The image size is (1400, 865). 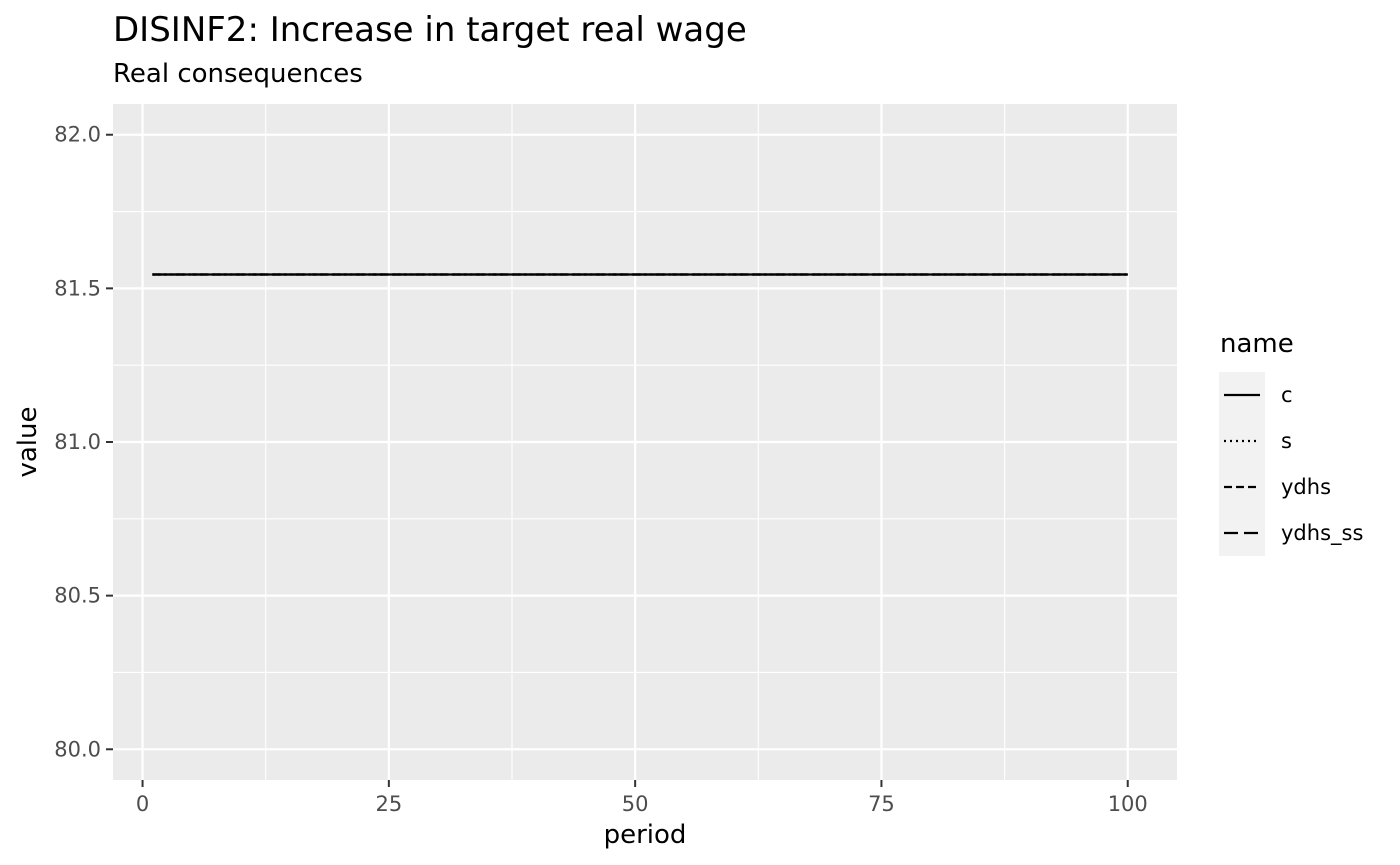 What do you see at coordinates (77, 749) in the screenshot?
I see `y-tick-label: 80.0` at bounding box center [77, 749].